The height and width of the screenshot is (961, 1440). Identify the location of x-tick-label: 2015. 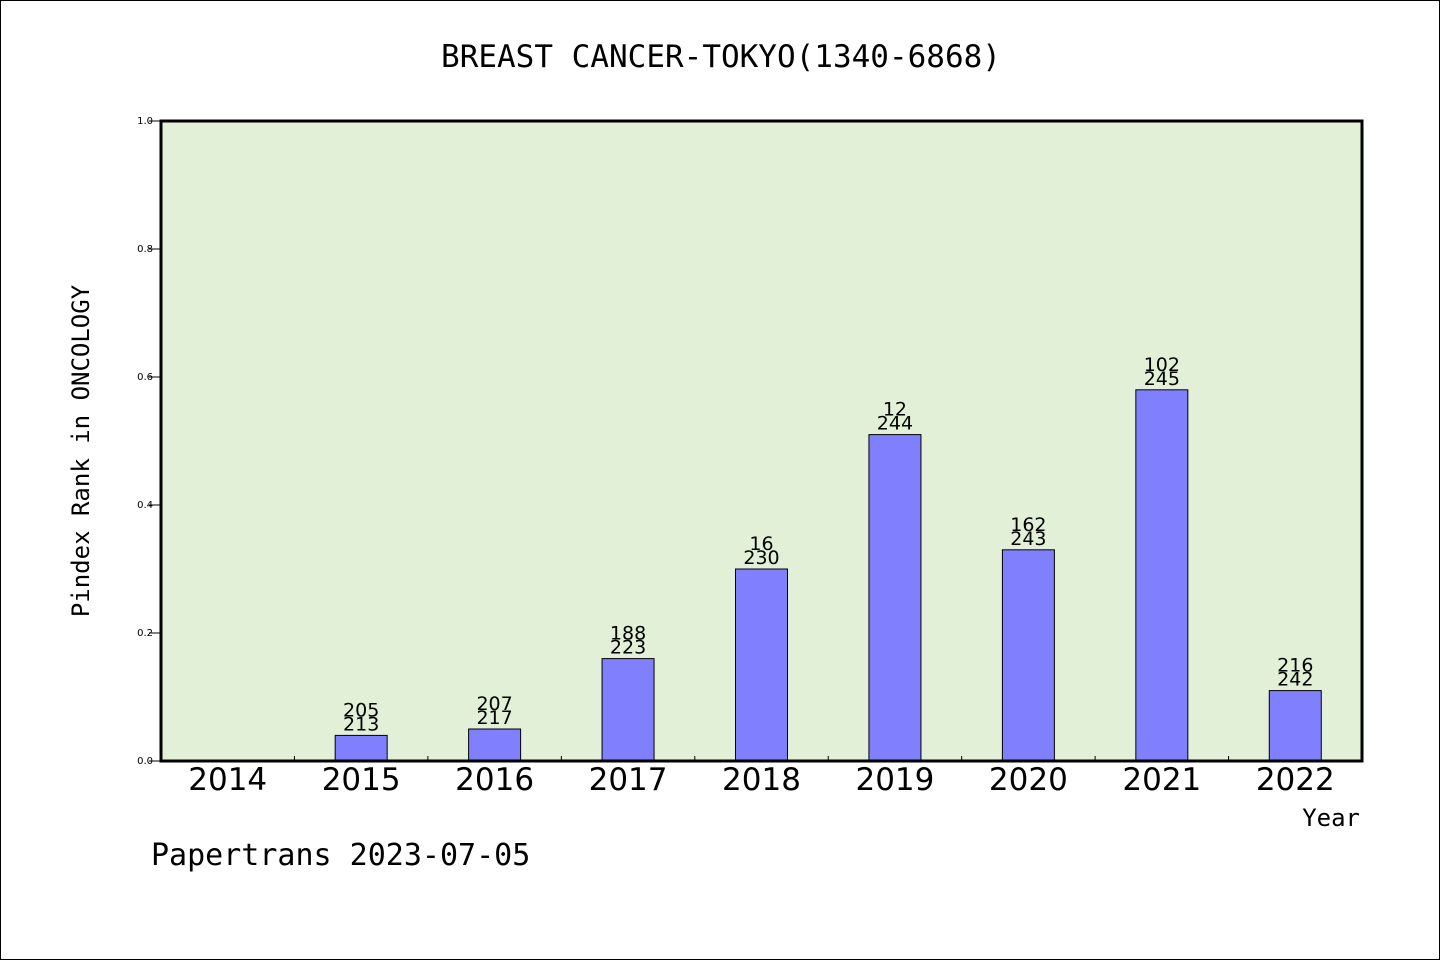
(361, 780).